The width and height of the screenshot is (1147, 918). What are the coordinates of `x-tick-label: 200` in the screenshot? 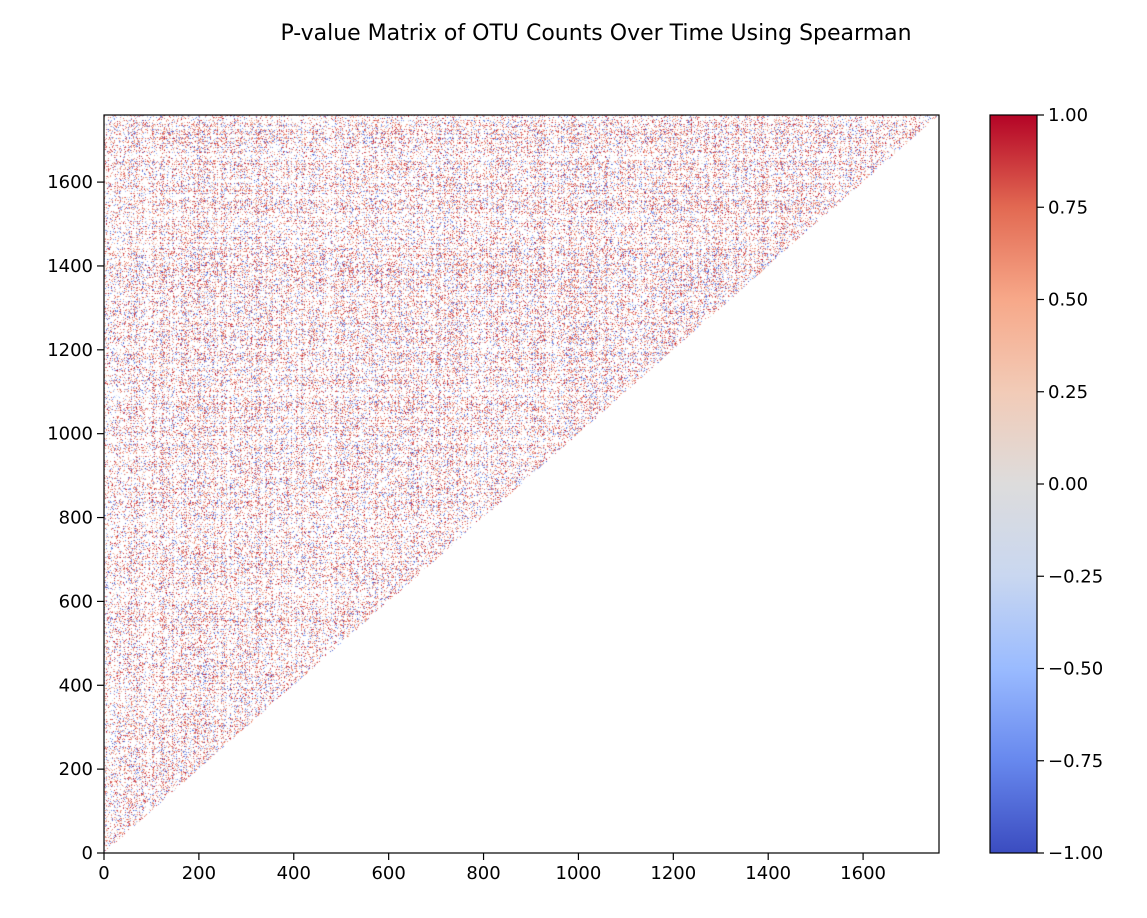 It's located at (199, 873).